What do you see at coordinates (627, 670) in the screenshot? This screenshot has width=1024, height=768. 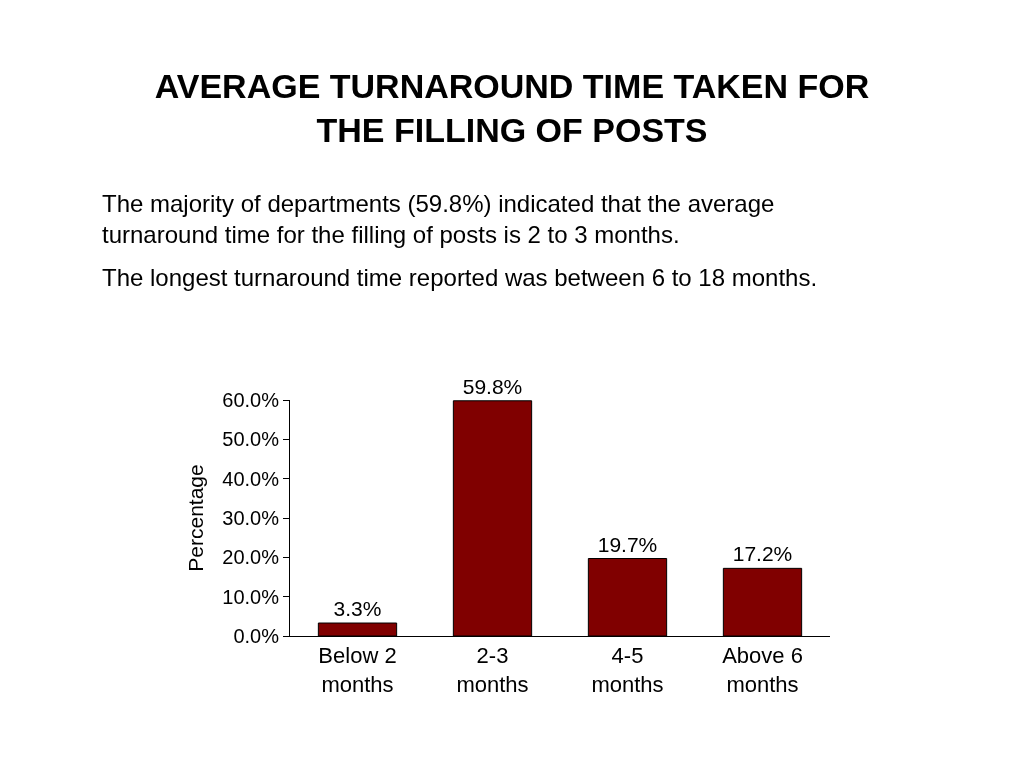 I see `x-tick-label: 4-5 months` at bounding box center [627, 670].